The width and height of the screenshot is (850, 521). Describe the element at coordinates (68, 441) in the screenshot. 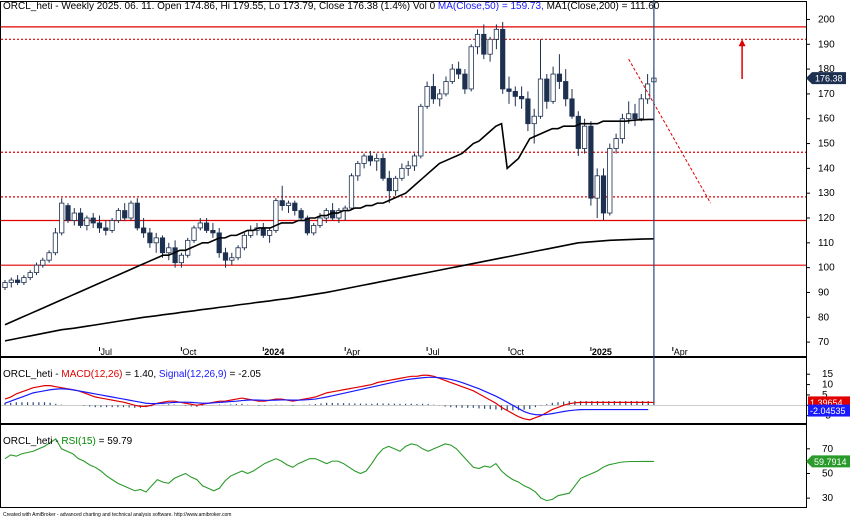

I see `rsi-pane-header: ORCL_heti - RSI(15) = 59.79` at that location.